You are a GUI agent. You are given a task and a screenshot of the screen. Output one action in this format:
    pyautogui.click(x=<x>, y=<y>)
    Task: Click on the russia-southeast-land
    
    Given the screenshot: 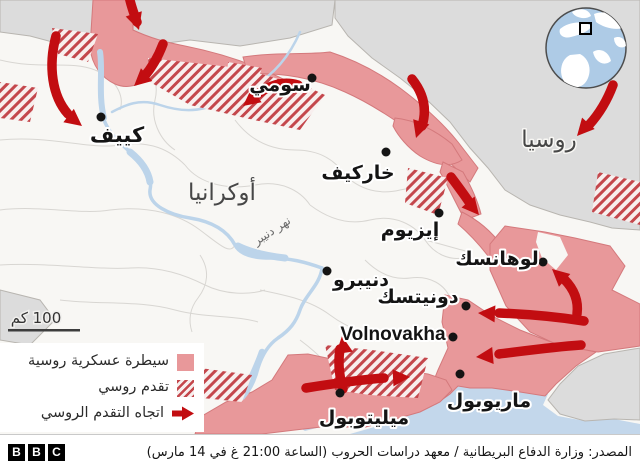 What is the action you would take?
    pyautogui.click(x=593, y=384)
    